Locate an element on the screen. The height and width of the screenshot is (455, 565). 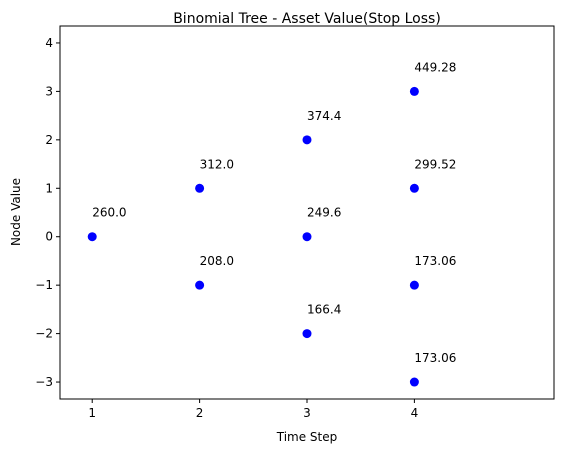
y-axis-label: Node Value is located at coordinates (16, 212).